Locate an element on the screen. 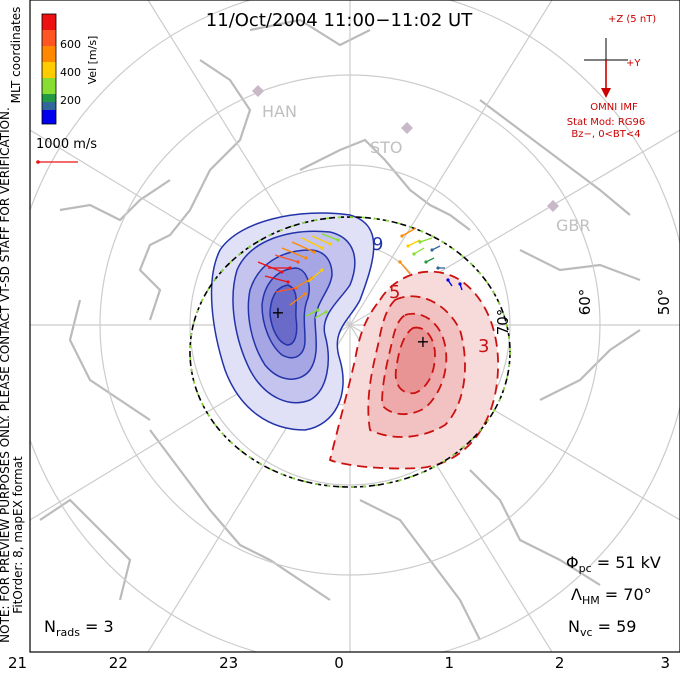 This screenshot has height=674, width=680. lat-label-60: 60° is located at coordinates (585, 302).